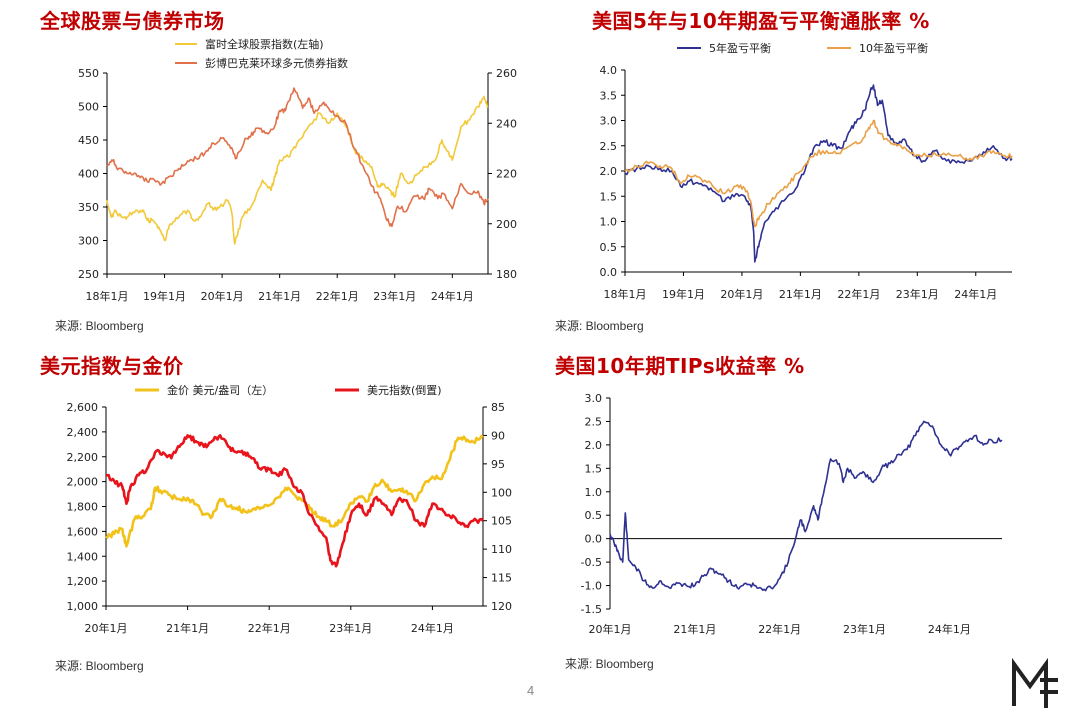 This screenshot has height=723, width=1080. I want to click on y-tick-label: 120, so click(501, 606).